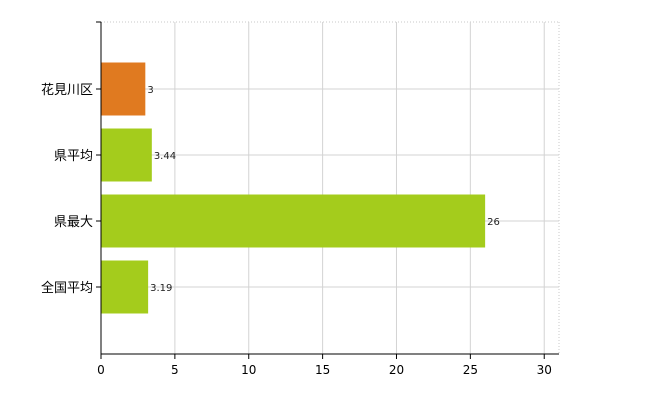 This screenshot has width=650, height=400. What do you see at coordinates (248, 370) in the screenshot?
I see `x-tick-label: 10` at bounding box center [248, 370].